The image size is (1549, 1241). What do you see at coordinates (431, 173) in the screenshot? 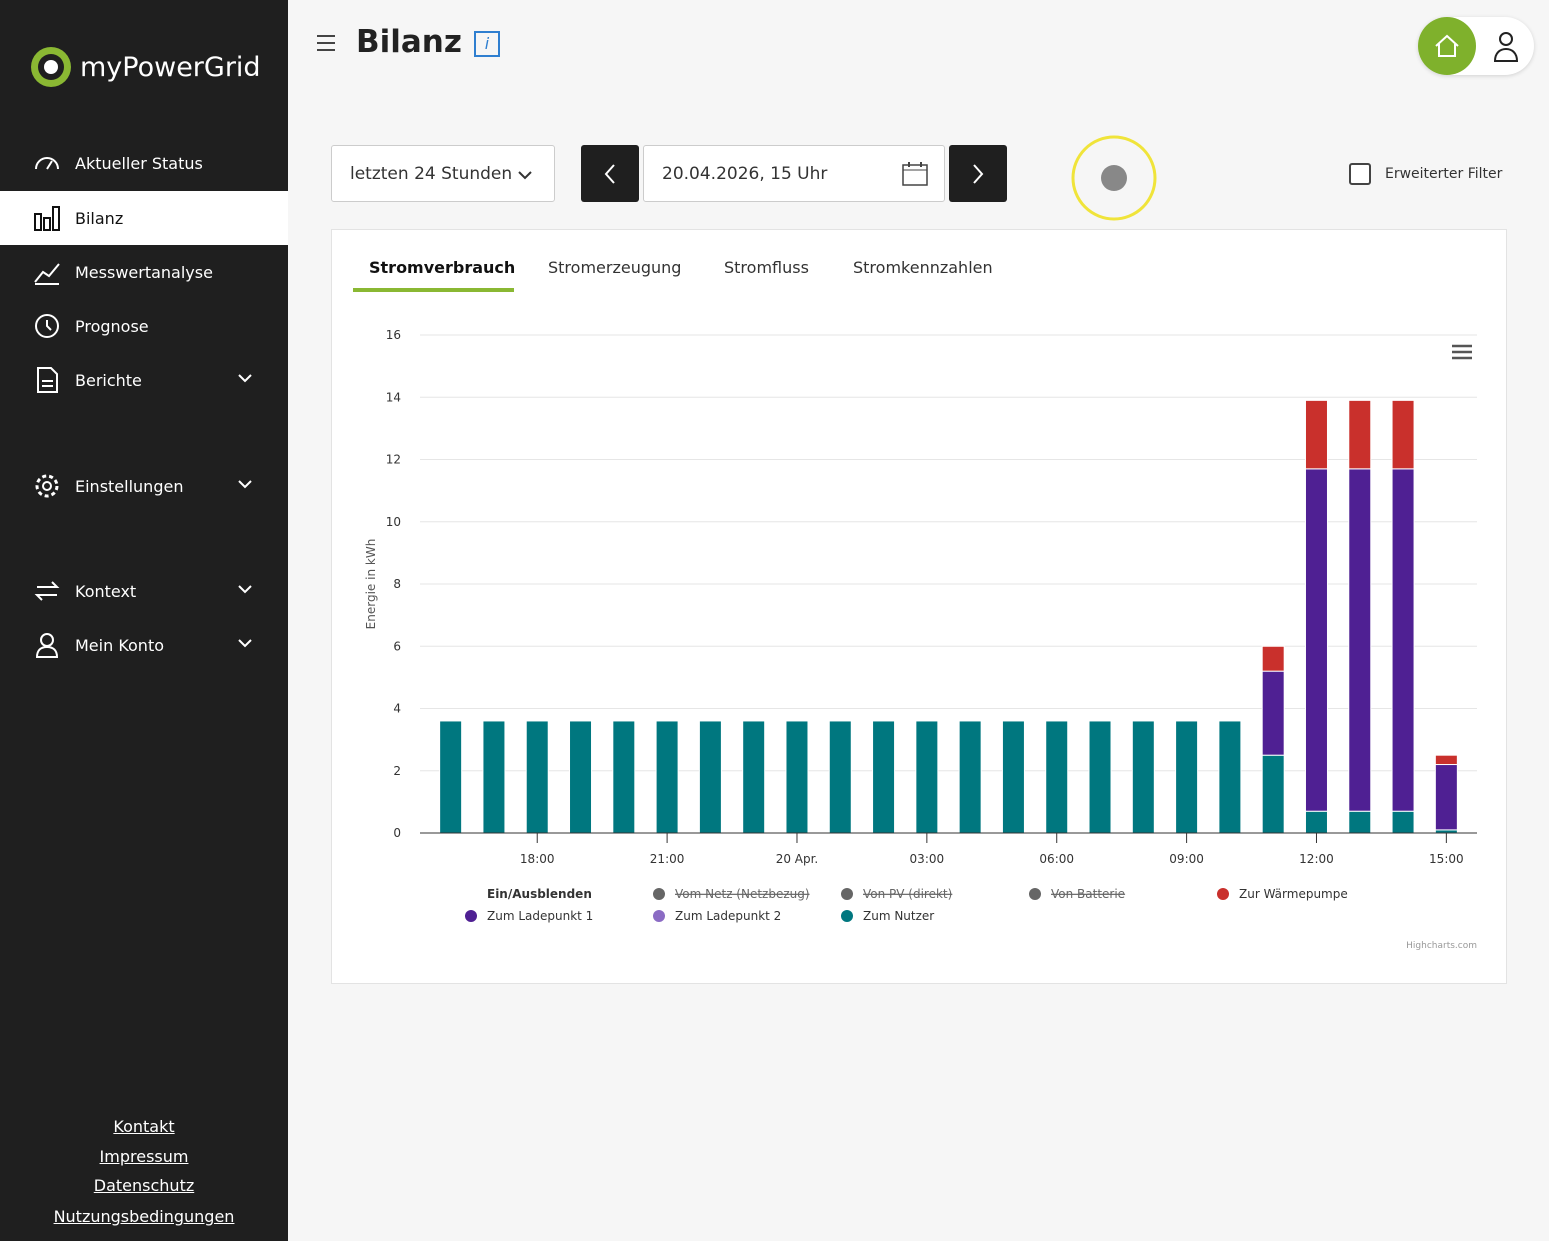
I see `period-text: letzten 24 Stunden` at bounding box center [431, 173].